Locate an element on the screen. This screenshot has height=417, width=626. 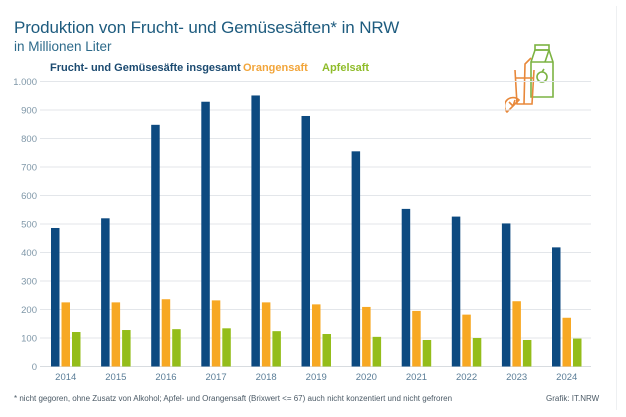
bar-apple-juice-2022 is located at coordinates (477, 352).